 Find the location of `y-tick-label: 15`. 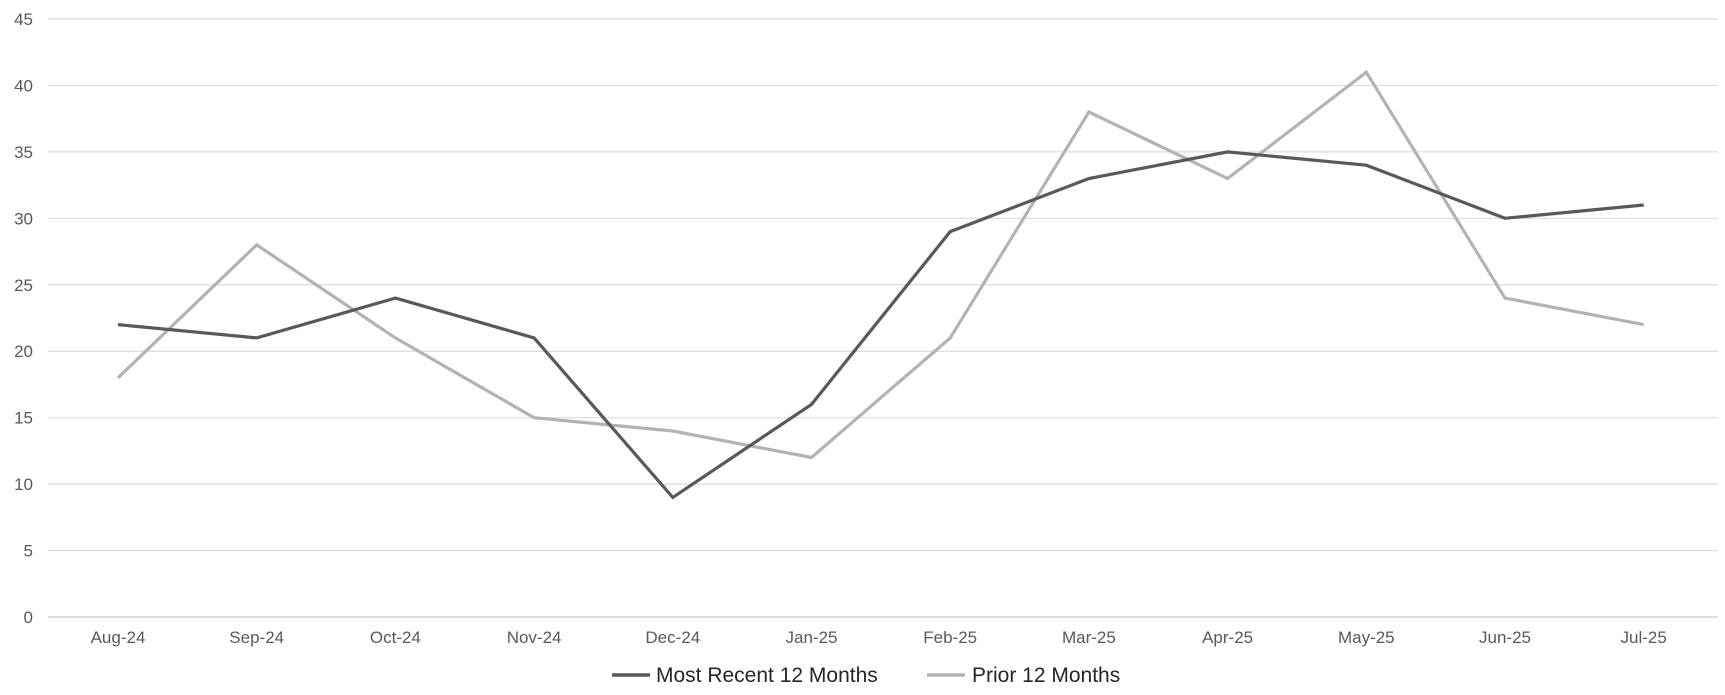

y-tick-label: 15 is located at coordinates (23, 418).